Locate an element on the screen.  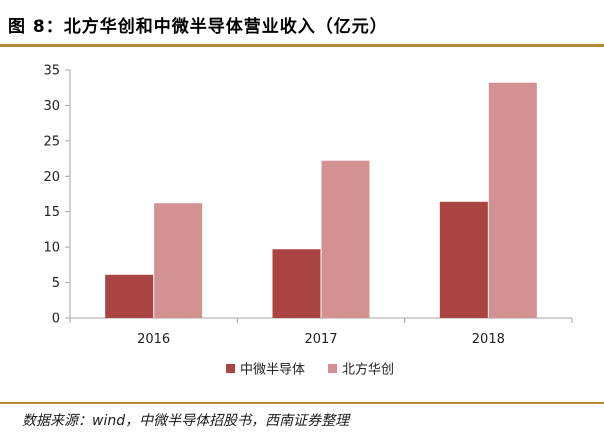
legend-label: 北方华创 is located at coordinates (368, 370).